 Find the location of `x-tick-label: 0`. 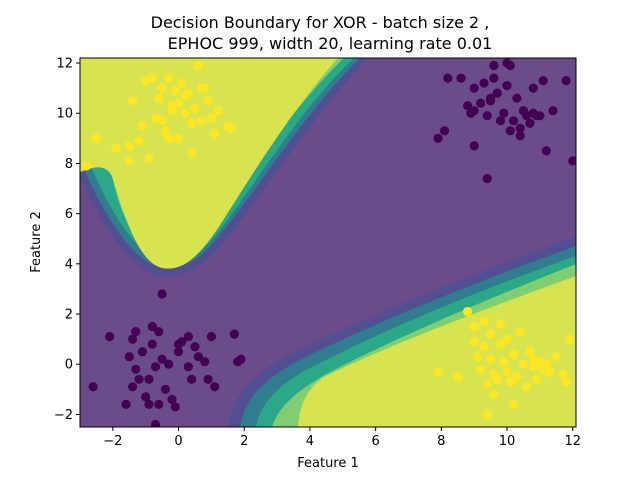

x-tick-label: 0 is located at coordinates (178, 441).